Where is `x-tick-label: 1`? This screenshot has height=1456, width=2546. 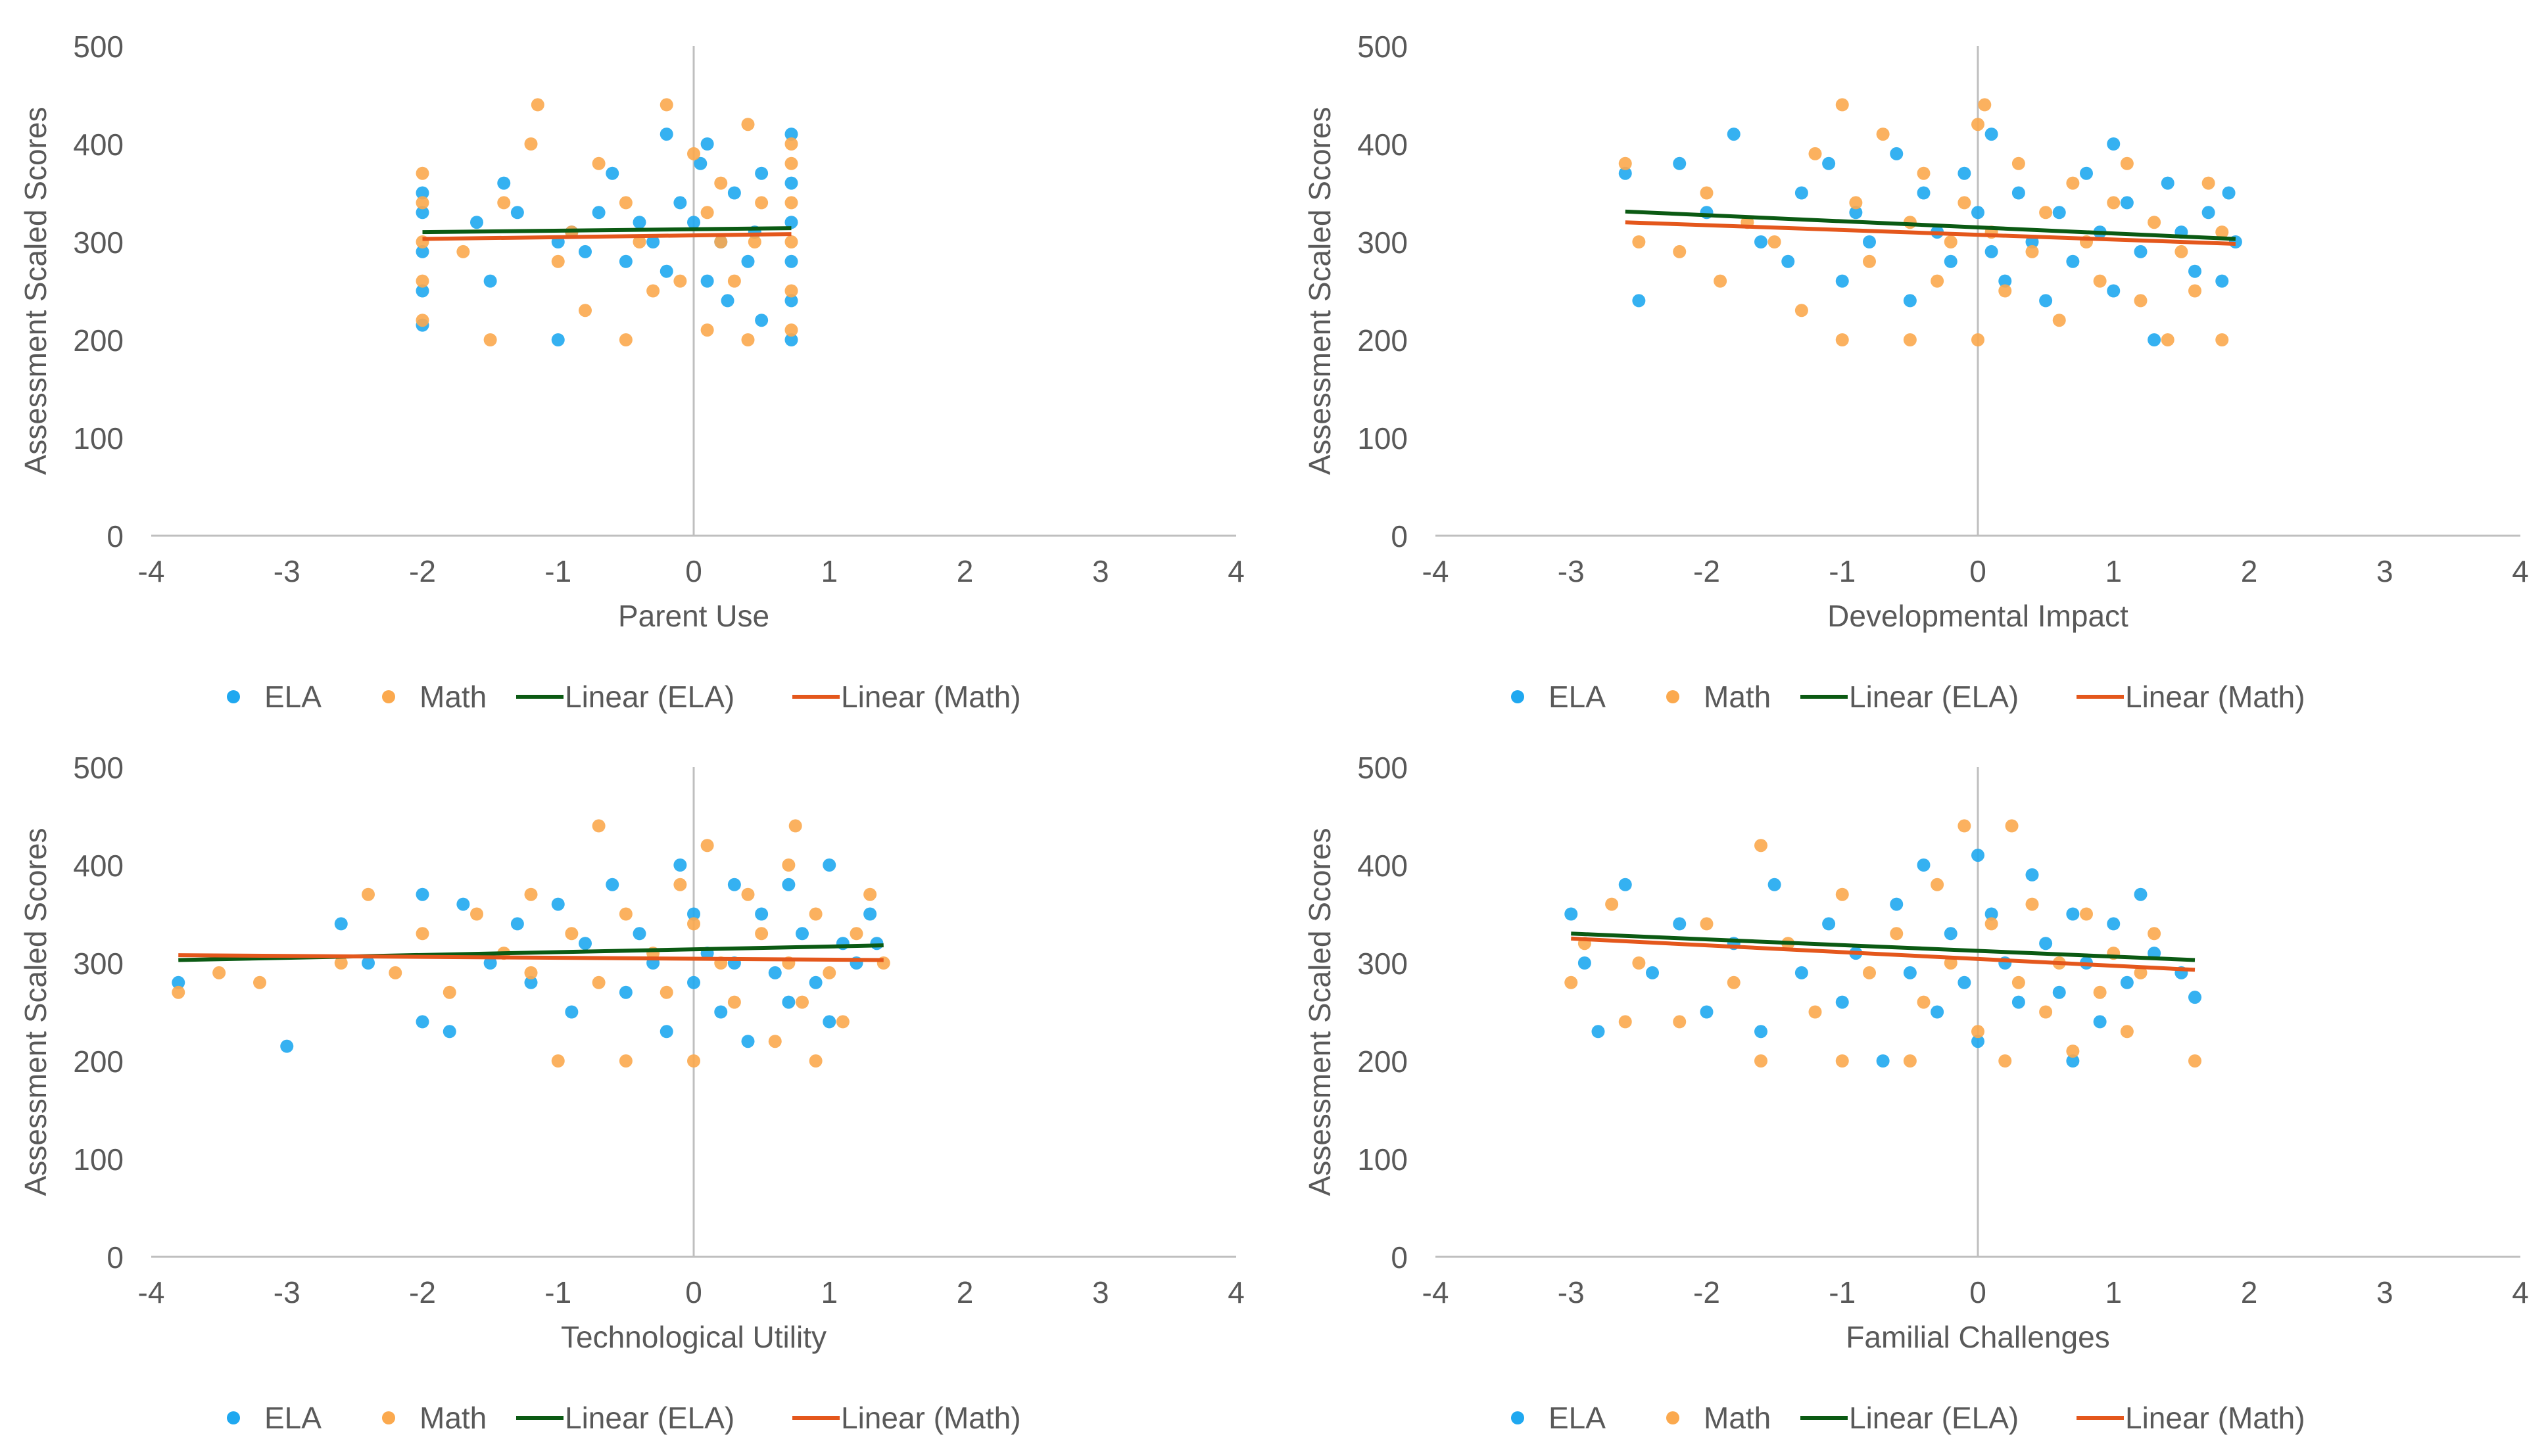
x-tick-label: 1 is located at coordinates (2113, 571).